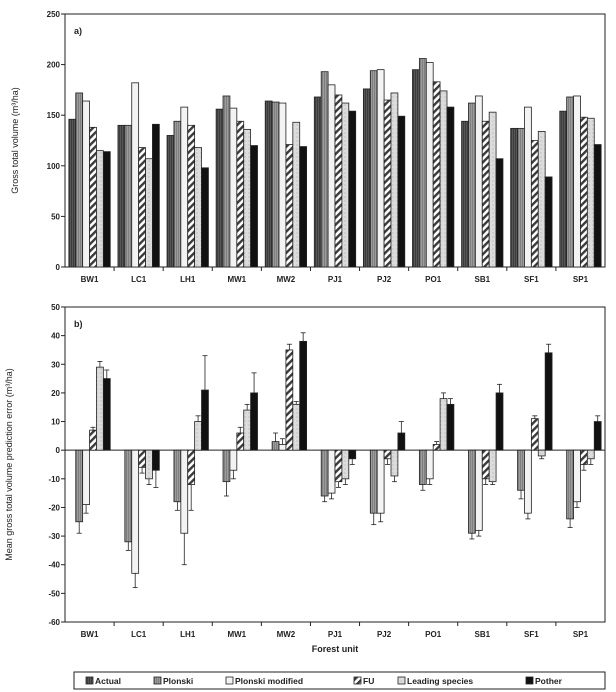  What do you see at coordinates (472, 185) in the screenshot?
I see `bar-plonski-sb1` at bounding box center [472, 185].